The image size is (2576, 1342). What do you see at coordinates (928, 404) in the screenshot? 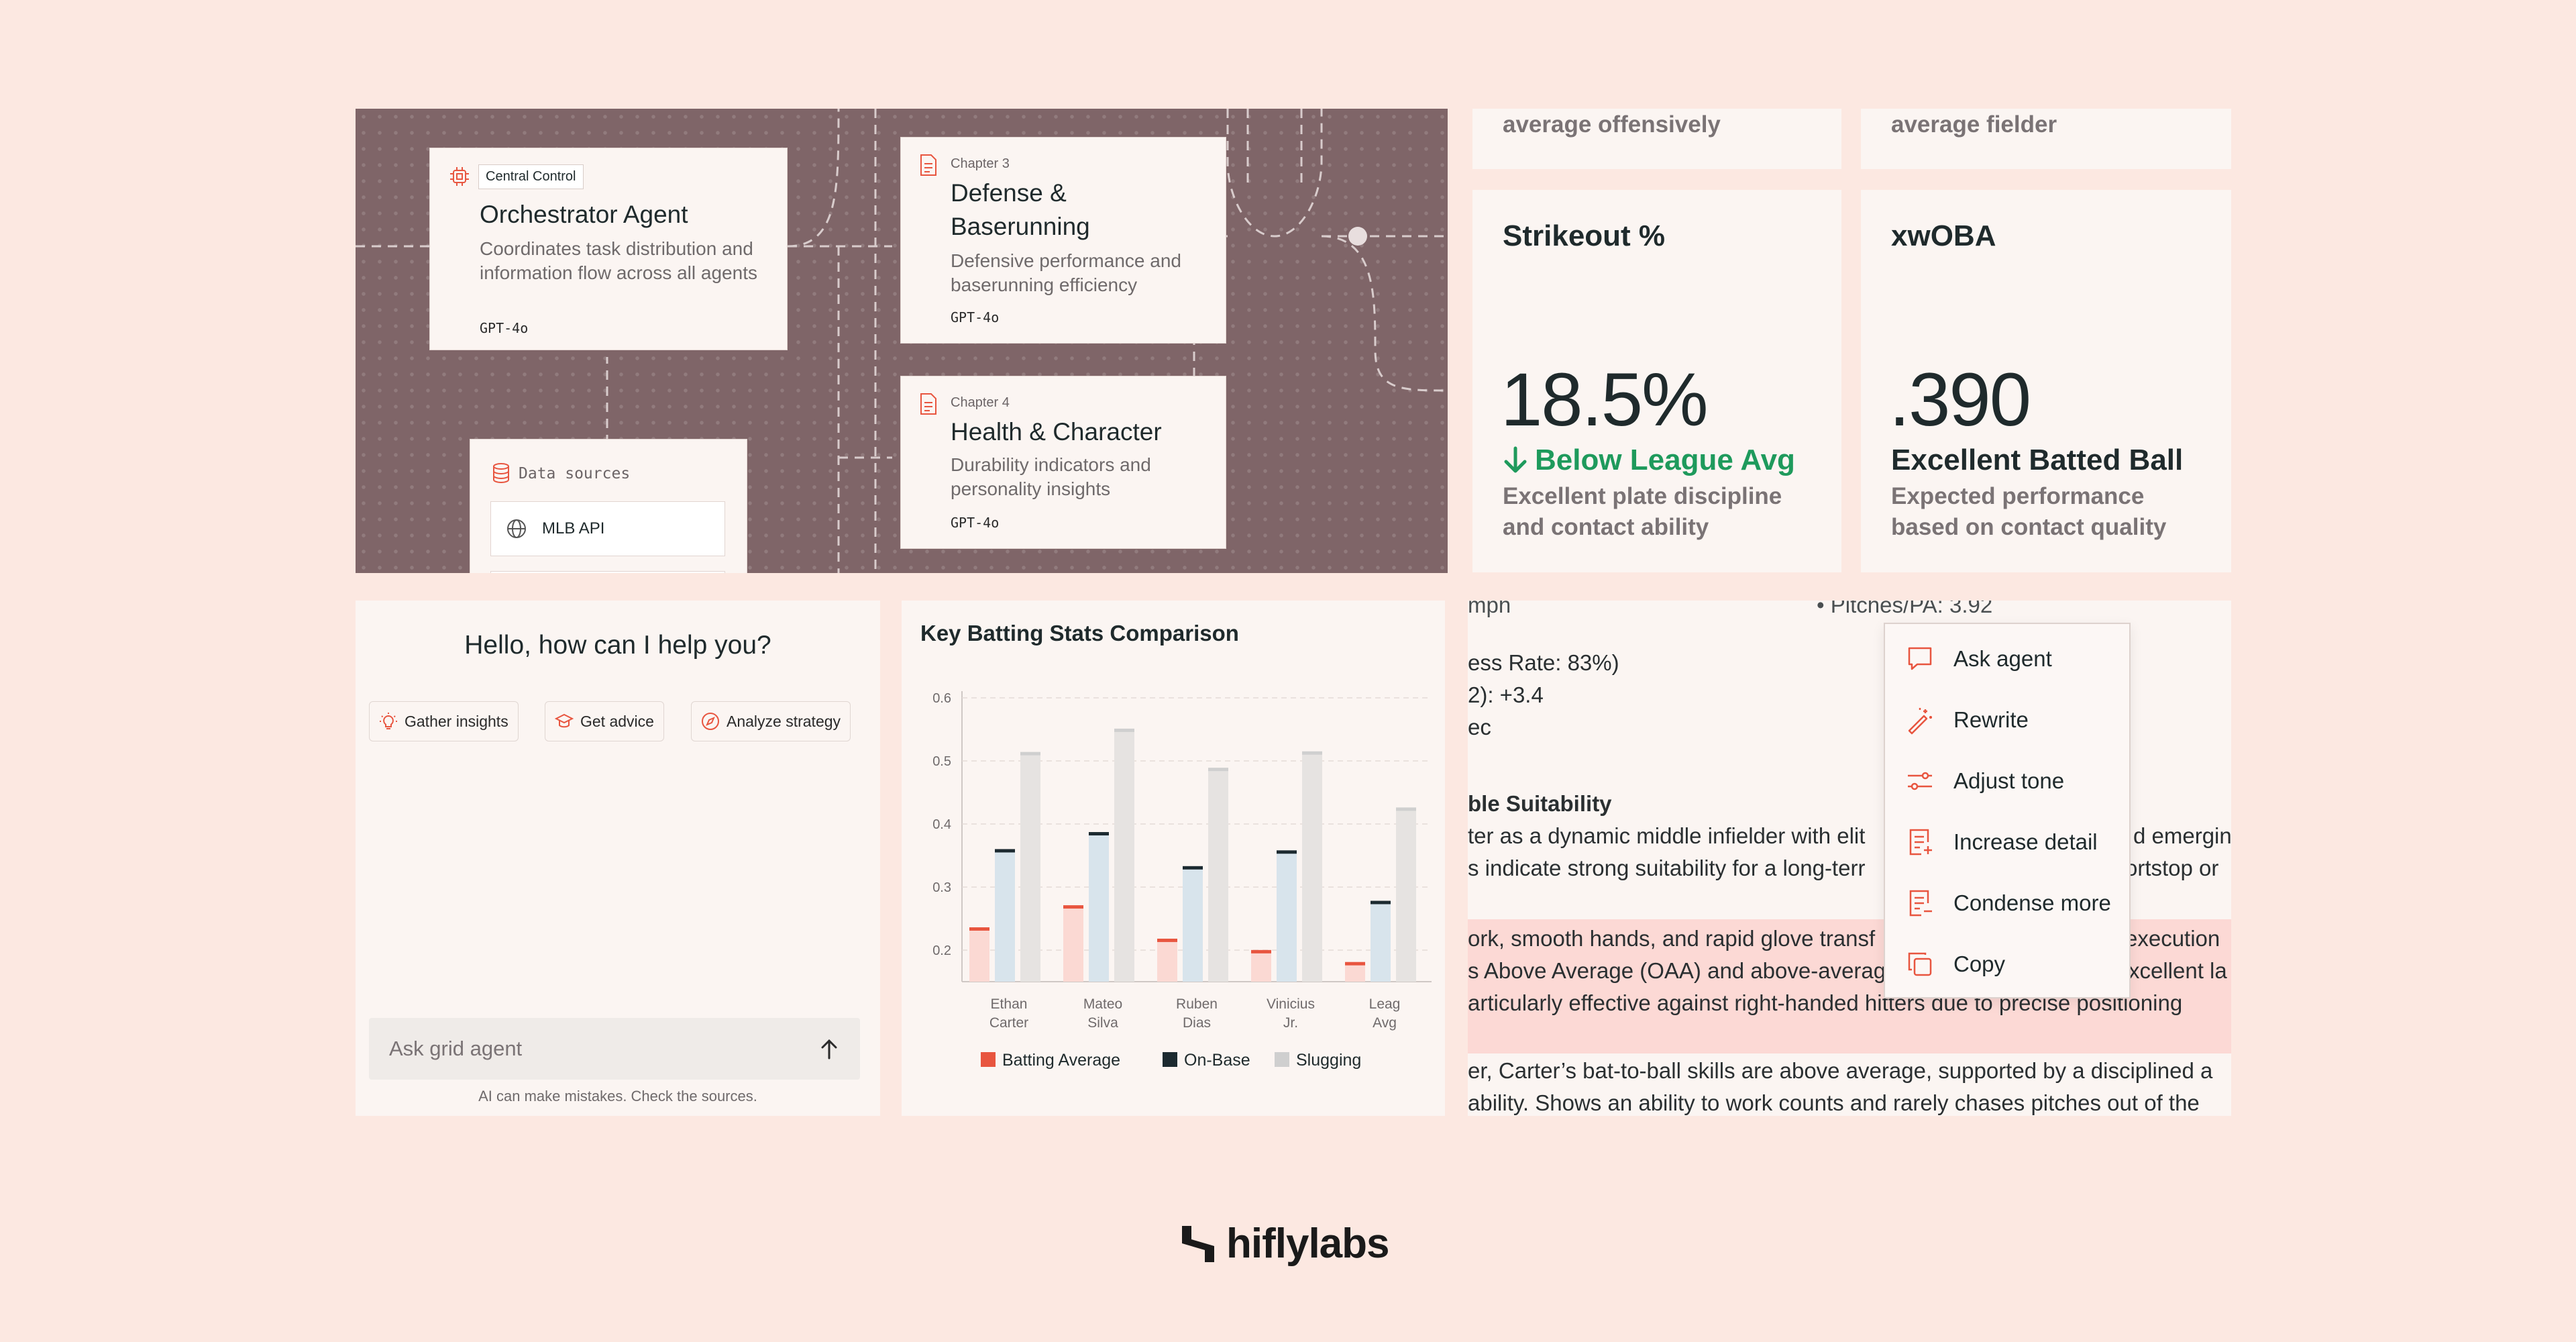
I see `document-icon` at bounding box center [928, 404].